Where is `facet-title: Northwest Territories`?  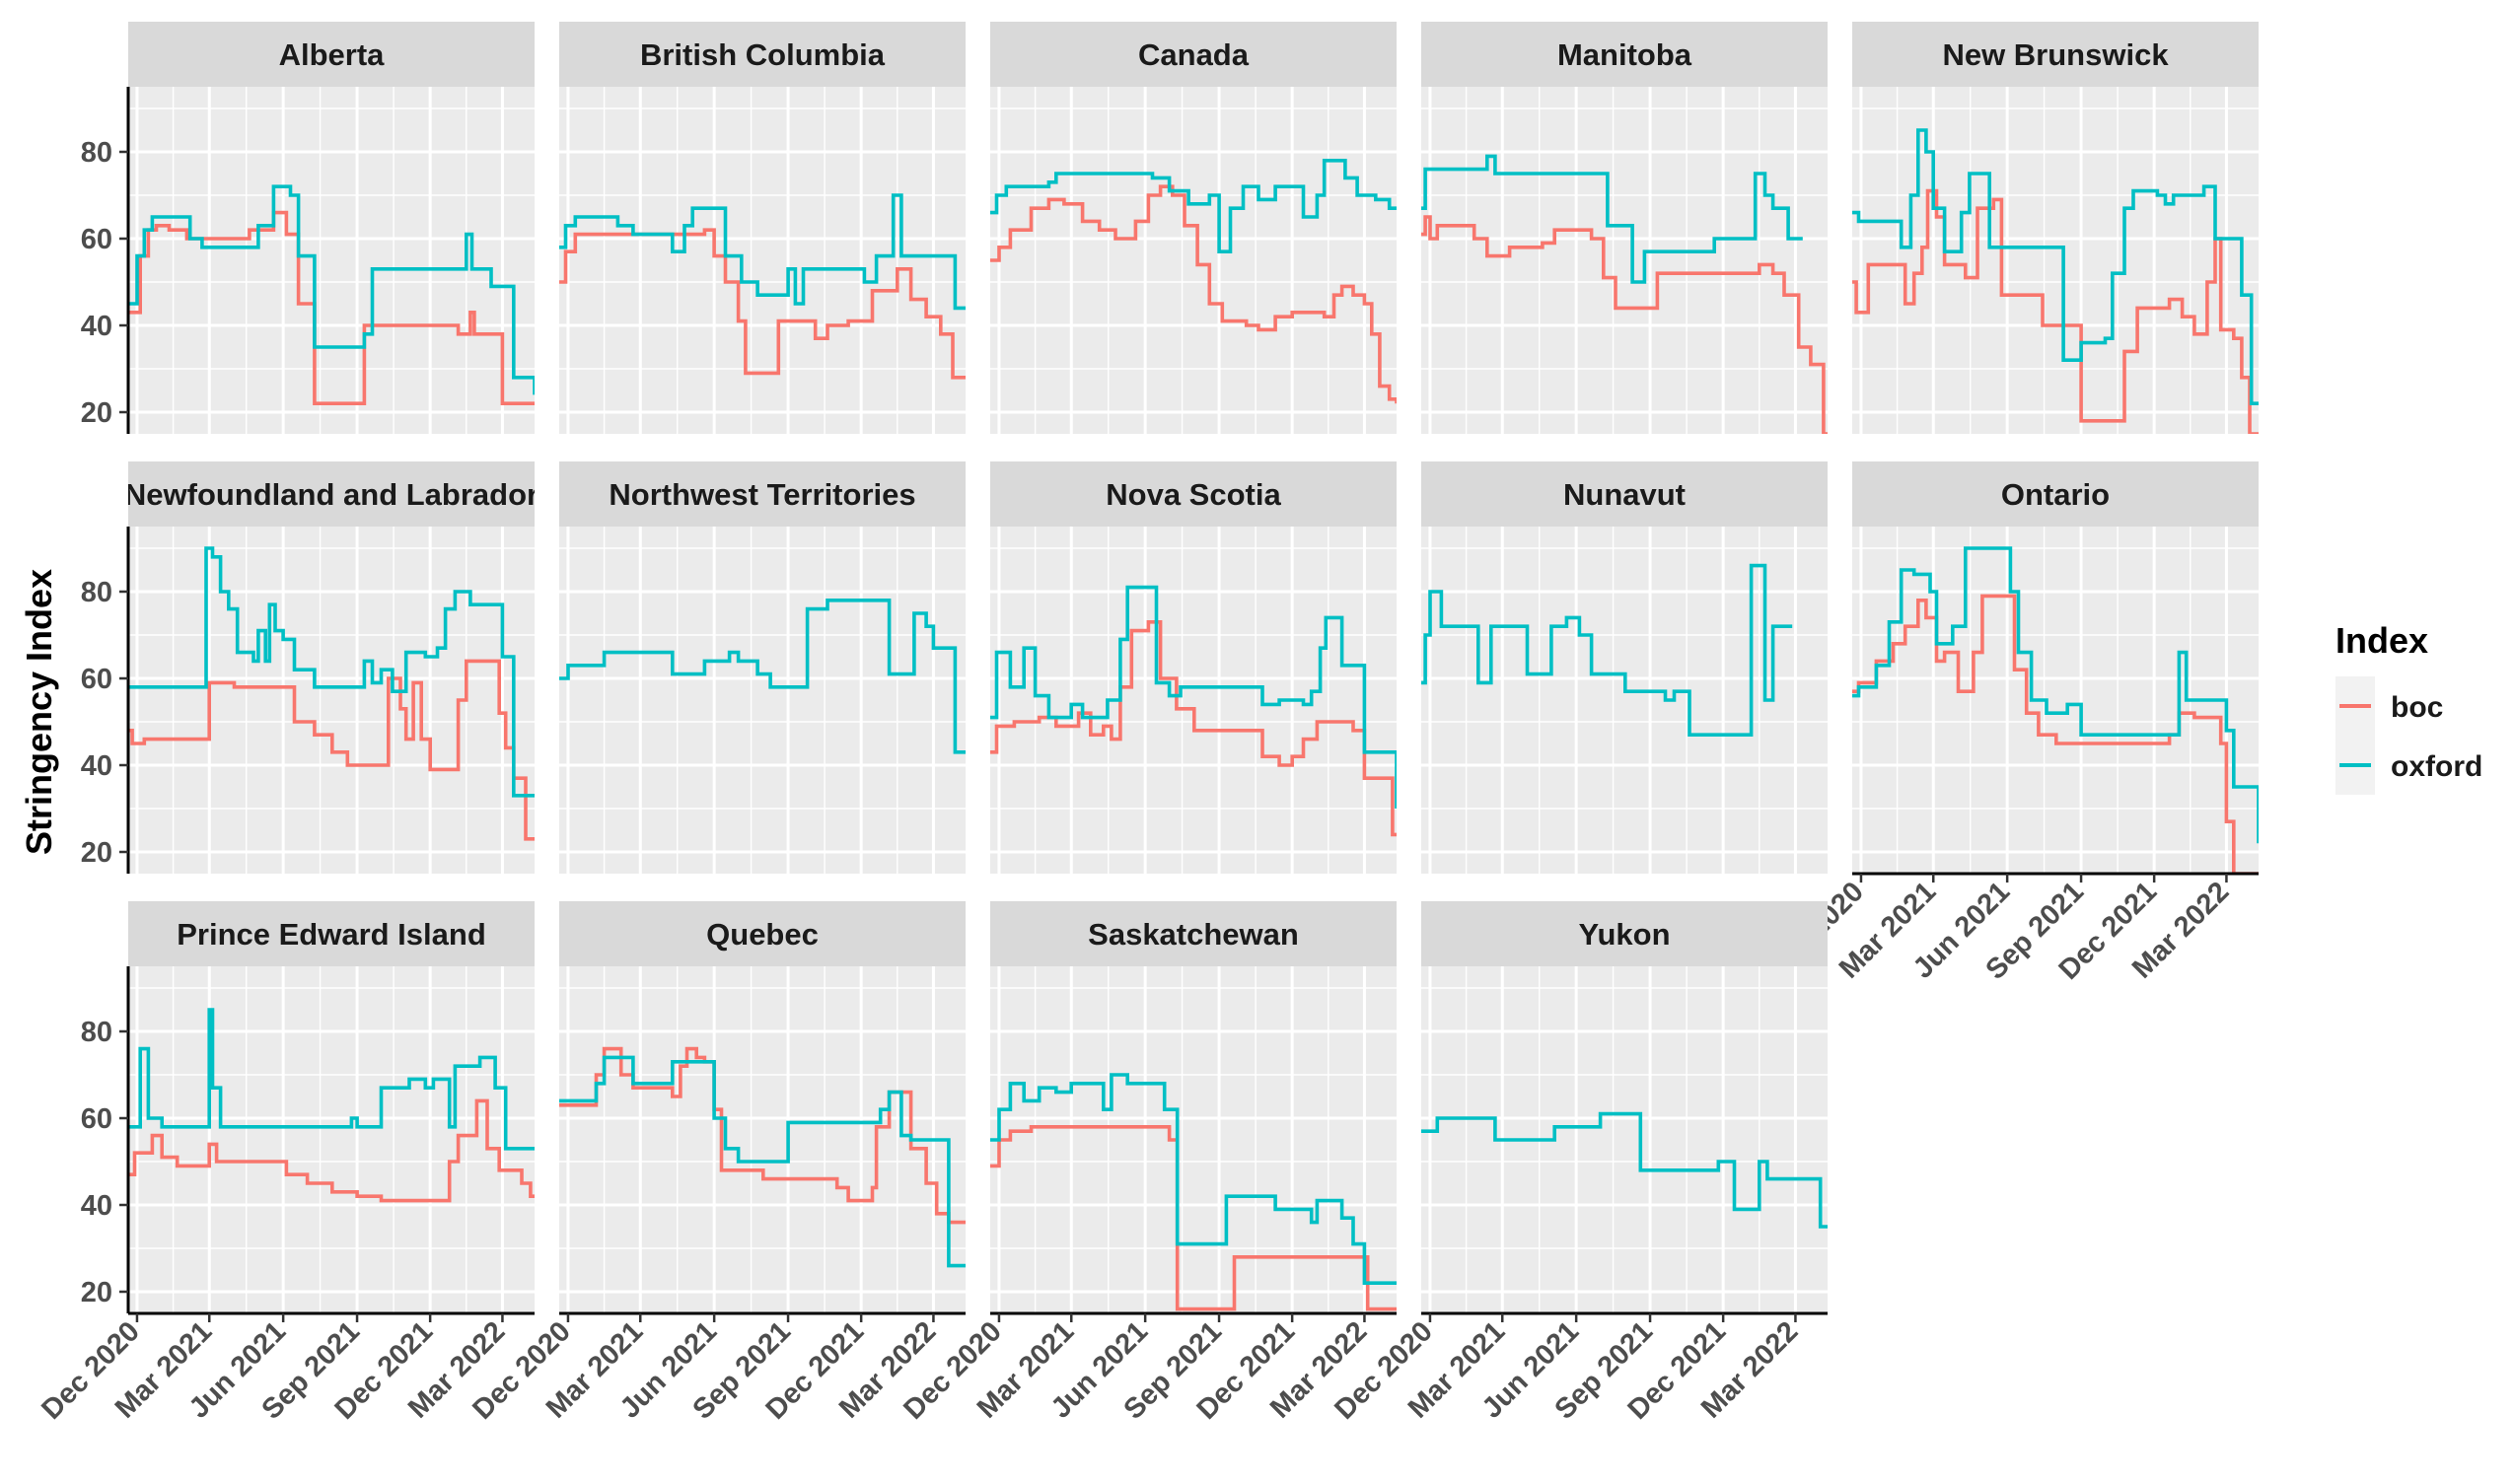 facet-title: Northwest Territories is located at coordinates (762, 494).